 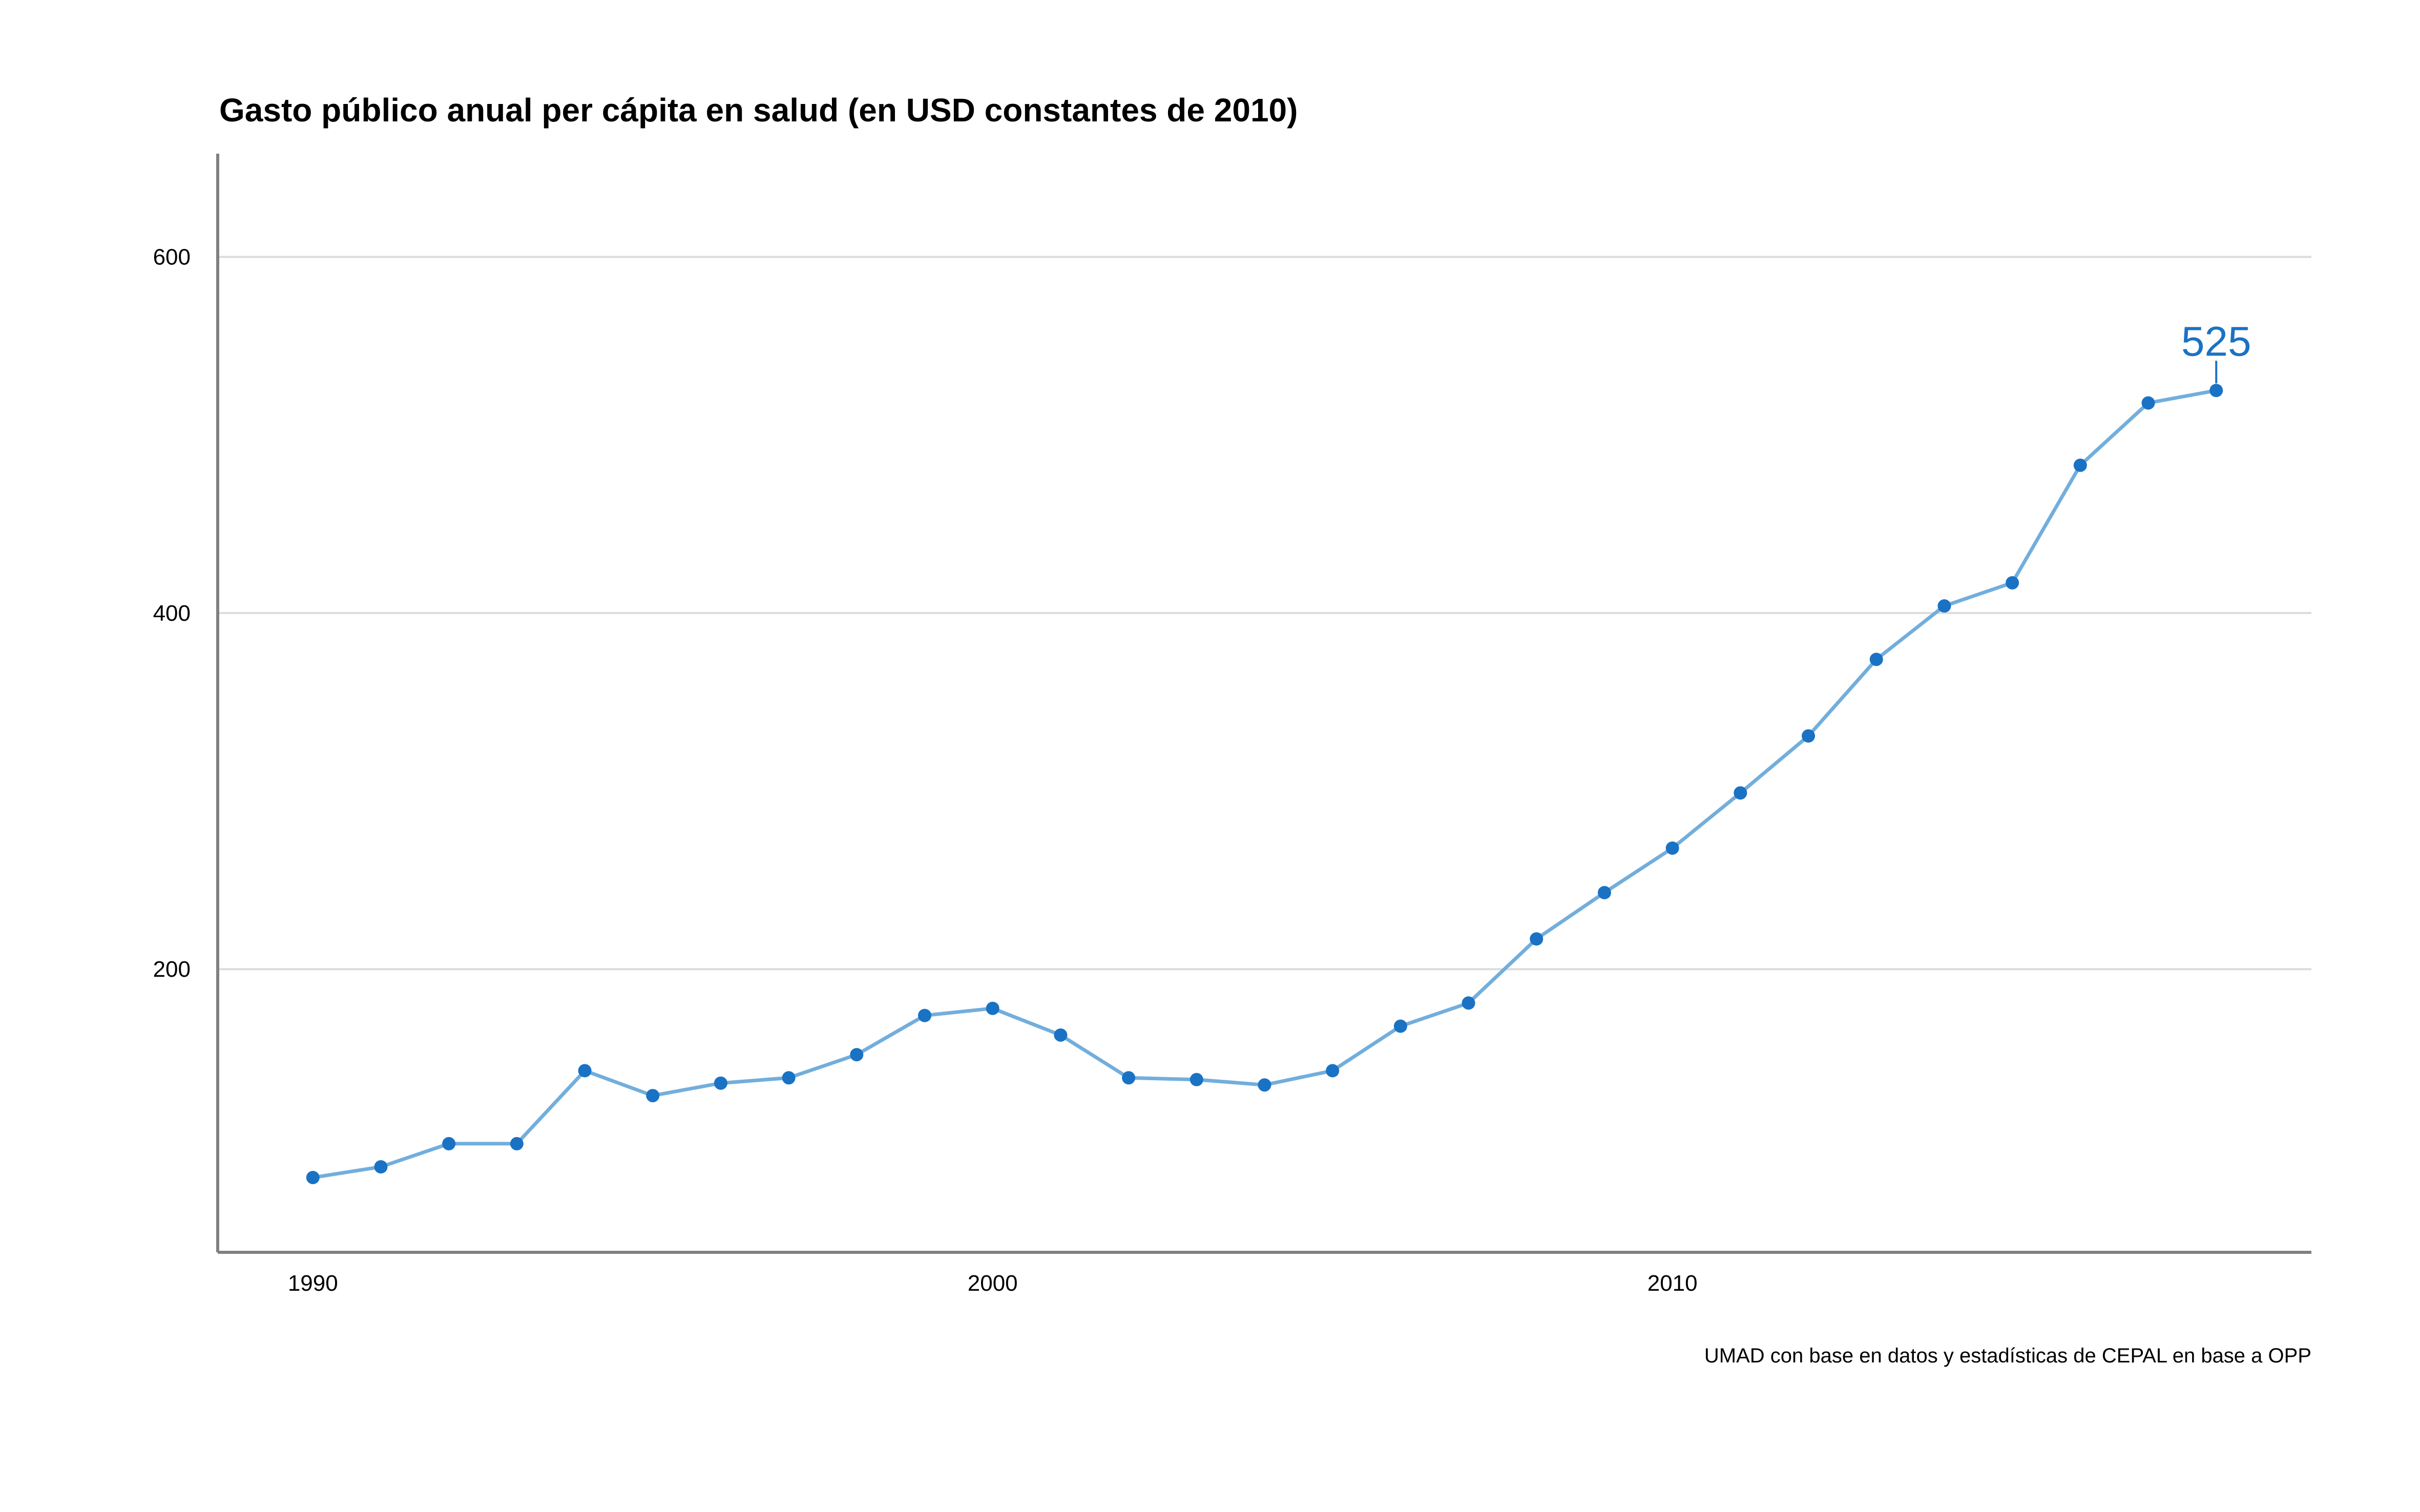 I want to click on data-point-1998, so click(x=857, y=1055).